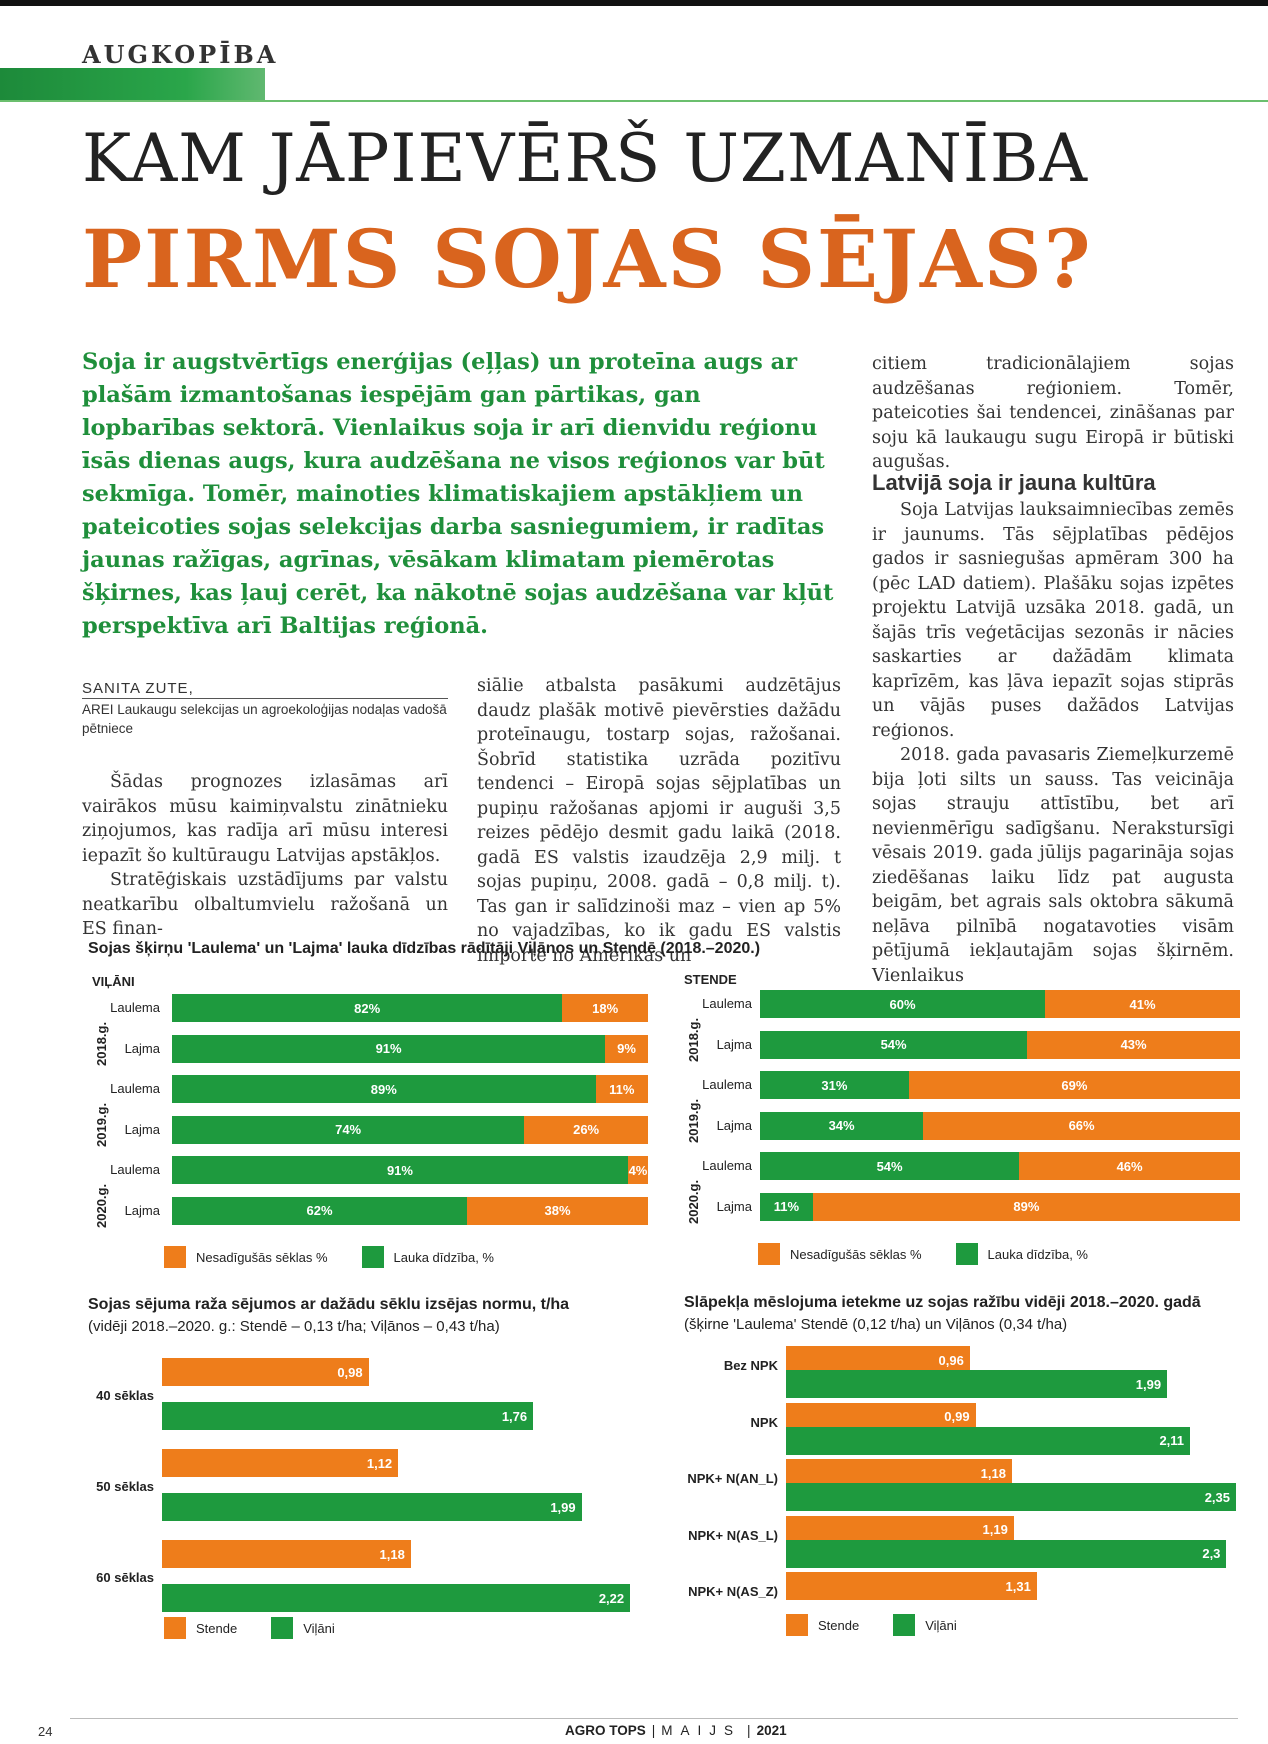  Describe the element at coordinates (180, 54) in the screenshot. I see `section-label: AUGKOPĪBA` at that location.